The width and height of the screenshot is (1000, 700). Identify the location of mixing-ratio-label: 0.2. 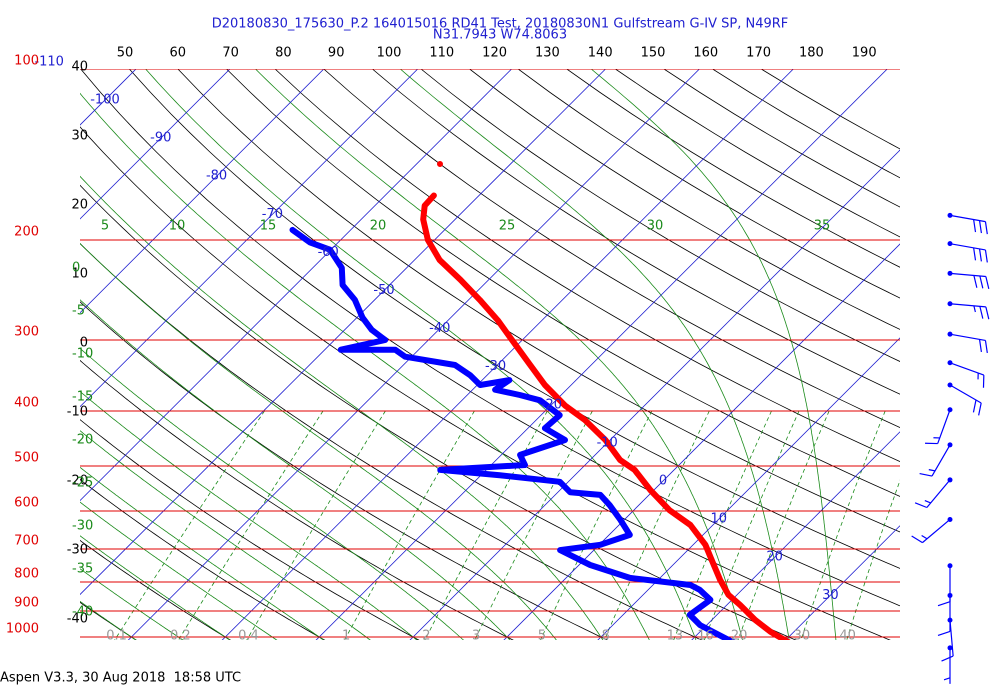
(180, 636).